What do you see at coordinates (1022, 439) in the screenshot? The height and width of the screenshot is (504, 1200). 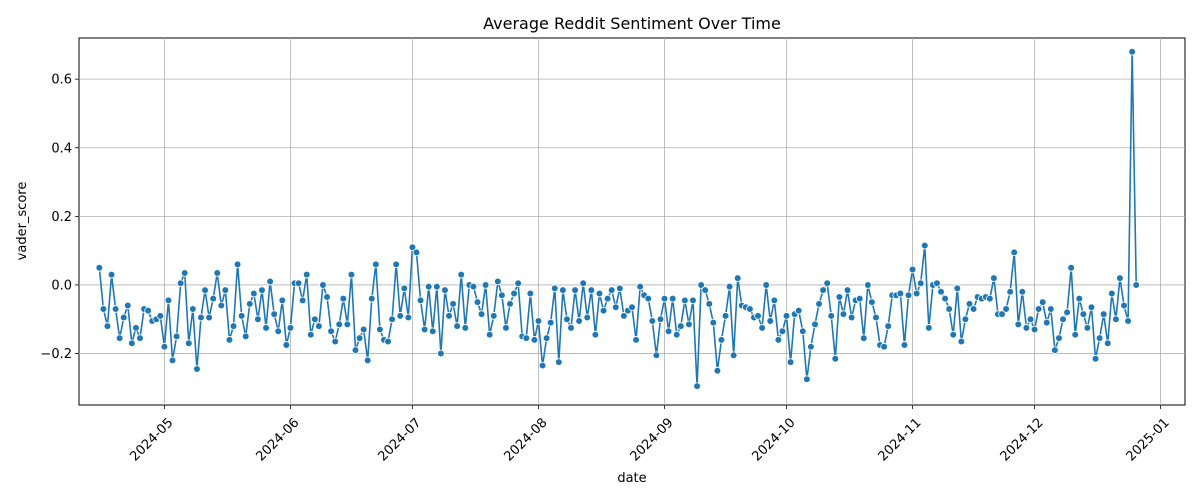 I see `x-tick-label: 2024-12` at bounding box center [1022, 439].